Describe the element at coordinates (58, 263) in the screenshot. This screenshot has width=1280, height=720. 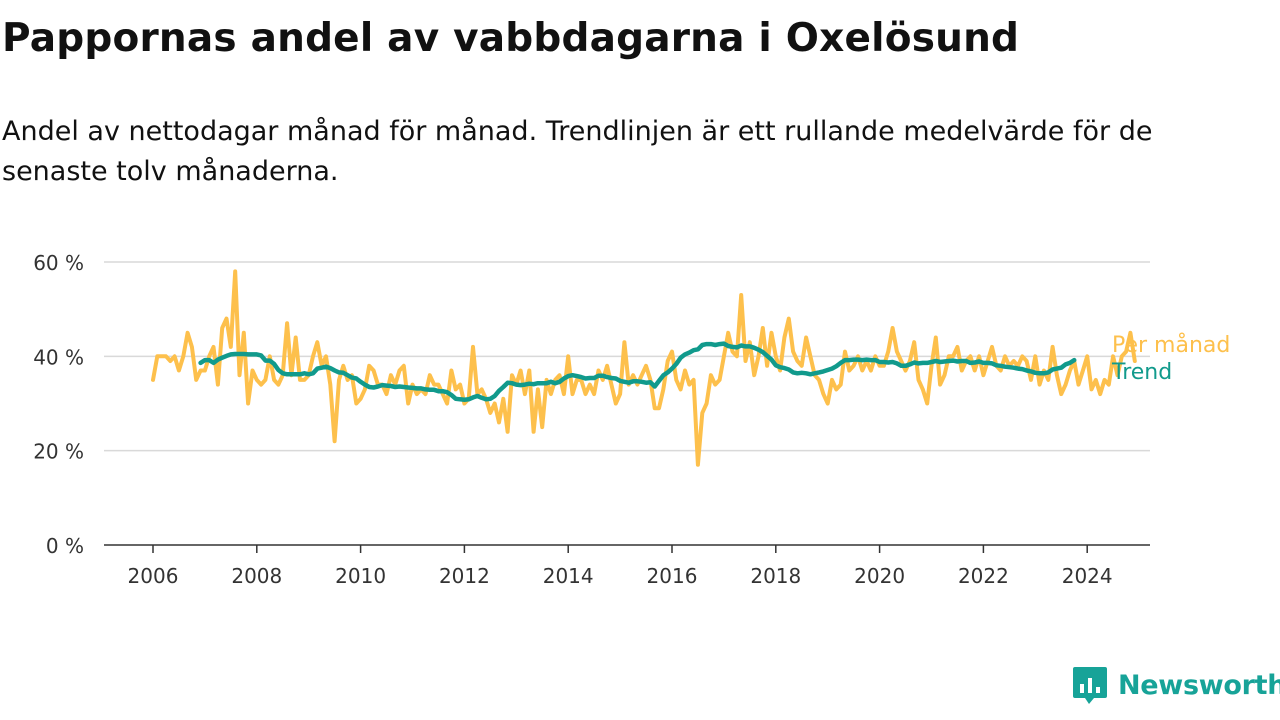
I see `y-tick-label: 60 %` at that location.